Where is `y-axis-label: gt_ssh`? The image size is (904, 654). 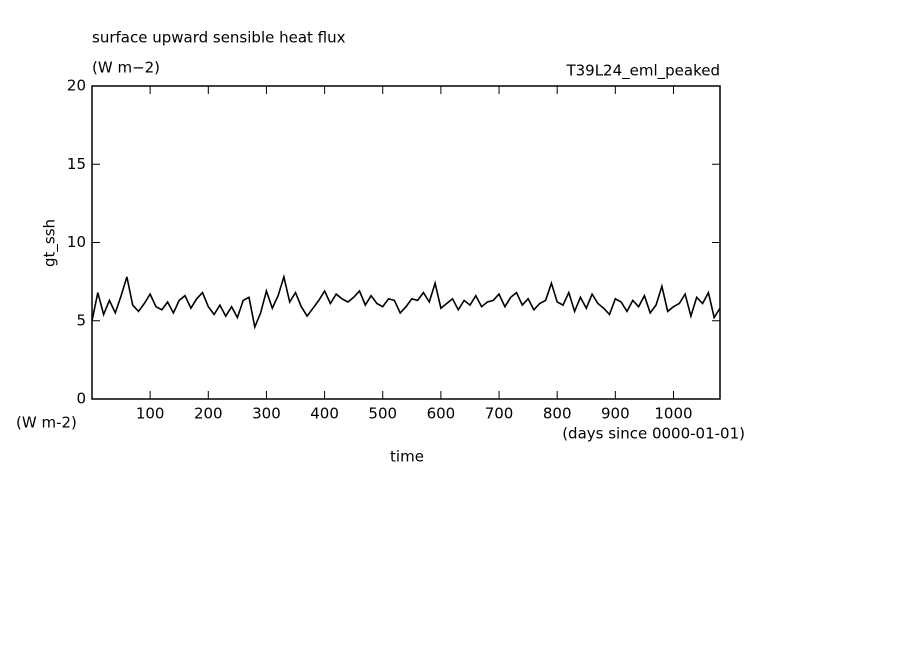
y-axis-label: gt_ssh is located at coordinates (50, 243).